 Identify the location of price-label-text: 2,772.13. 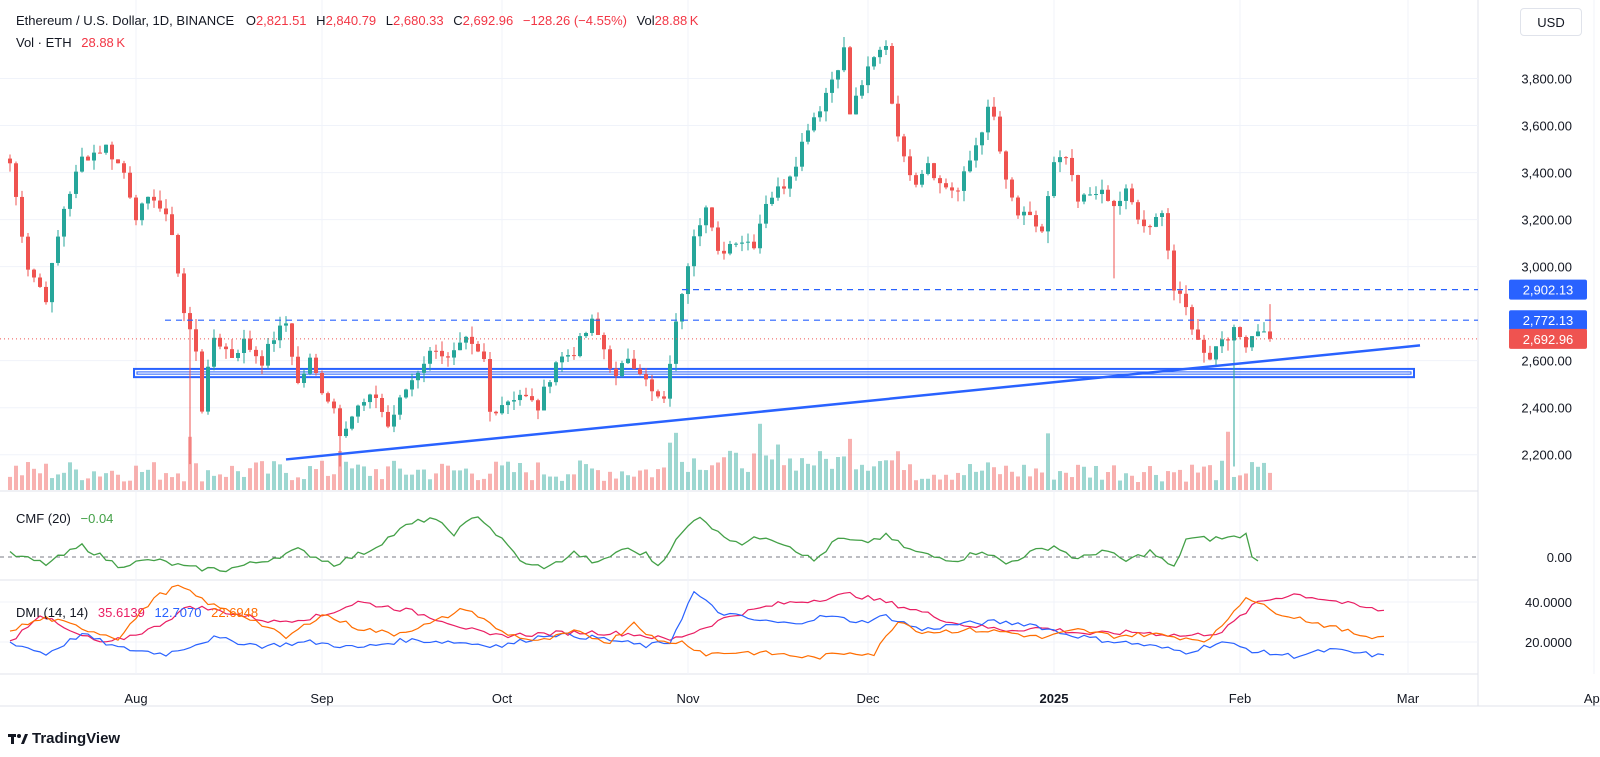
(1548, 320).